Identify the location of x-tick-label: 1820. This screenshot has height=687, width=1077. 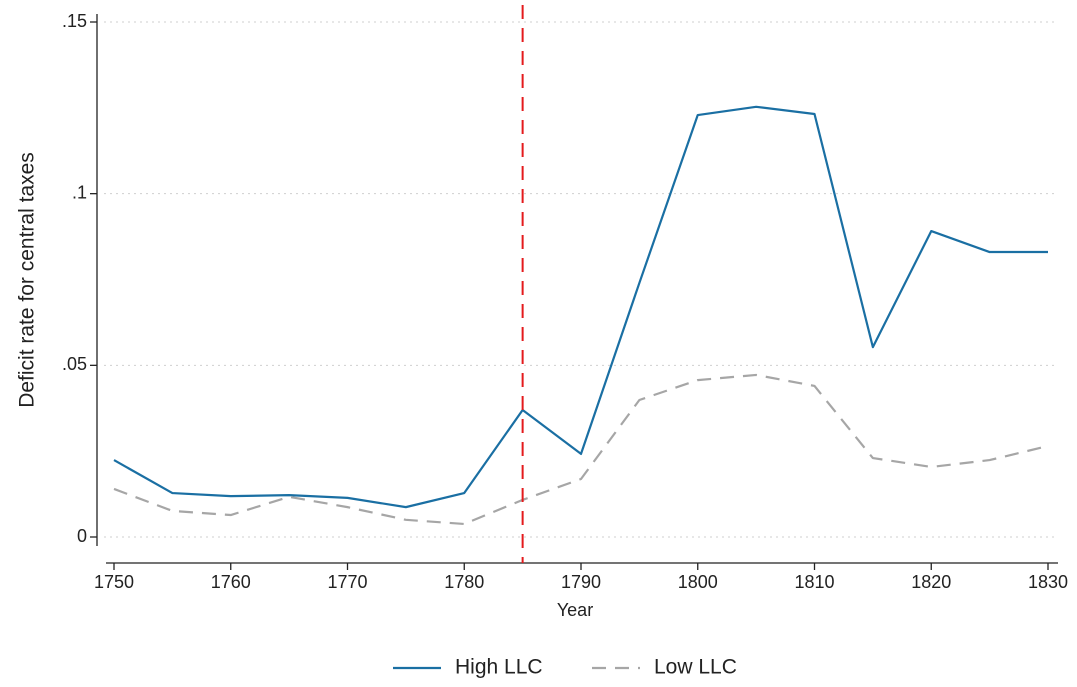
(931, 582).